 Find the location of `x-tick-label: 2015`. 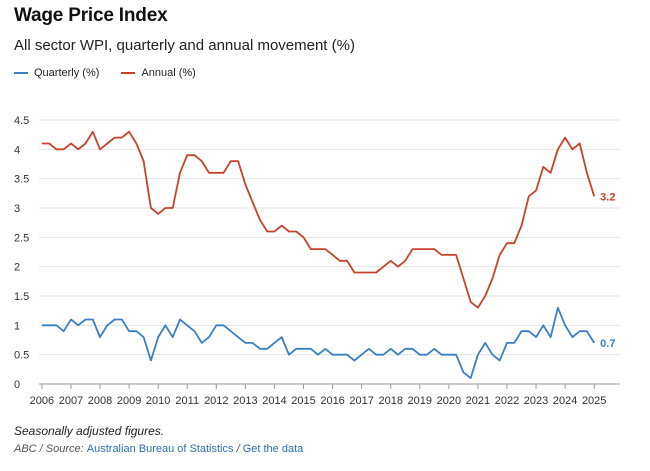

x-tick-label: 2015 is located at coordinates (303, 401).